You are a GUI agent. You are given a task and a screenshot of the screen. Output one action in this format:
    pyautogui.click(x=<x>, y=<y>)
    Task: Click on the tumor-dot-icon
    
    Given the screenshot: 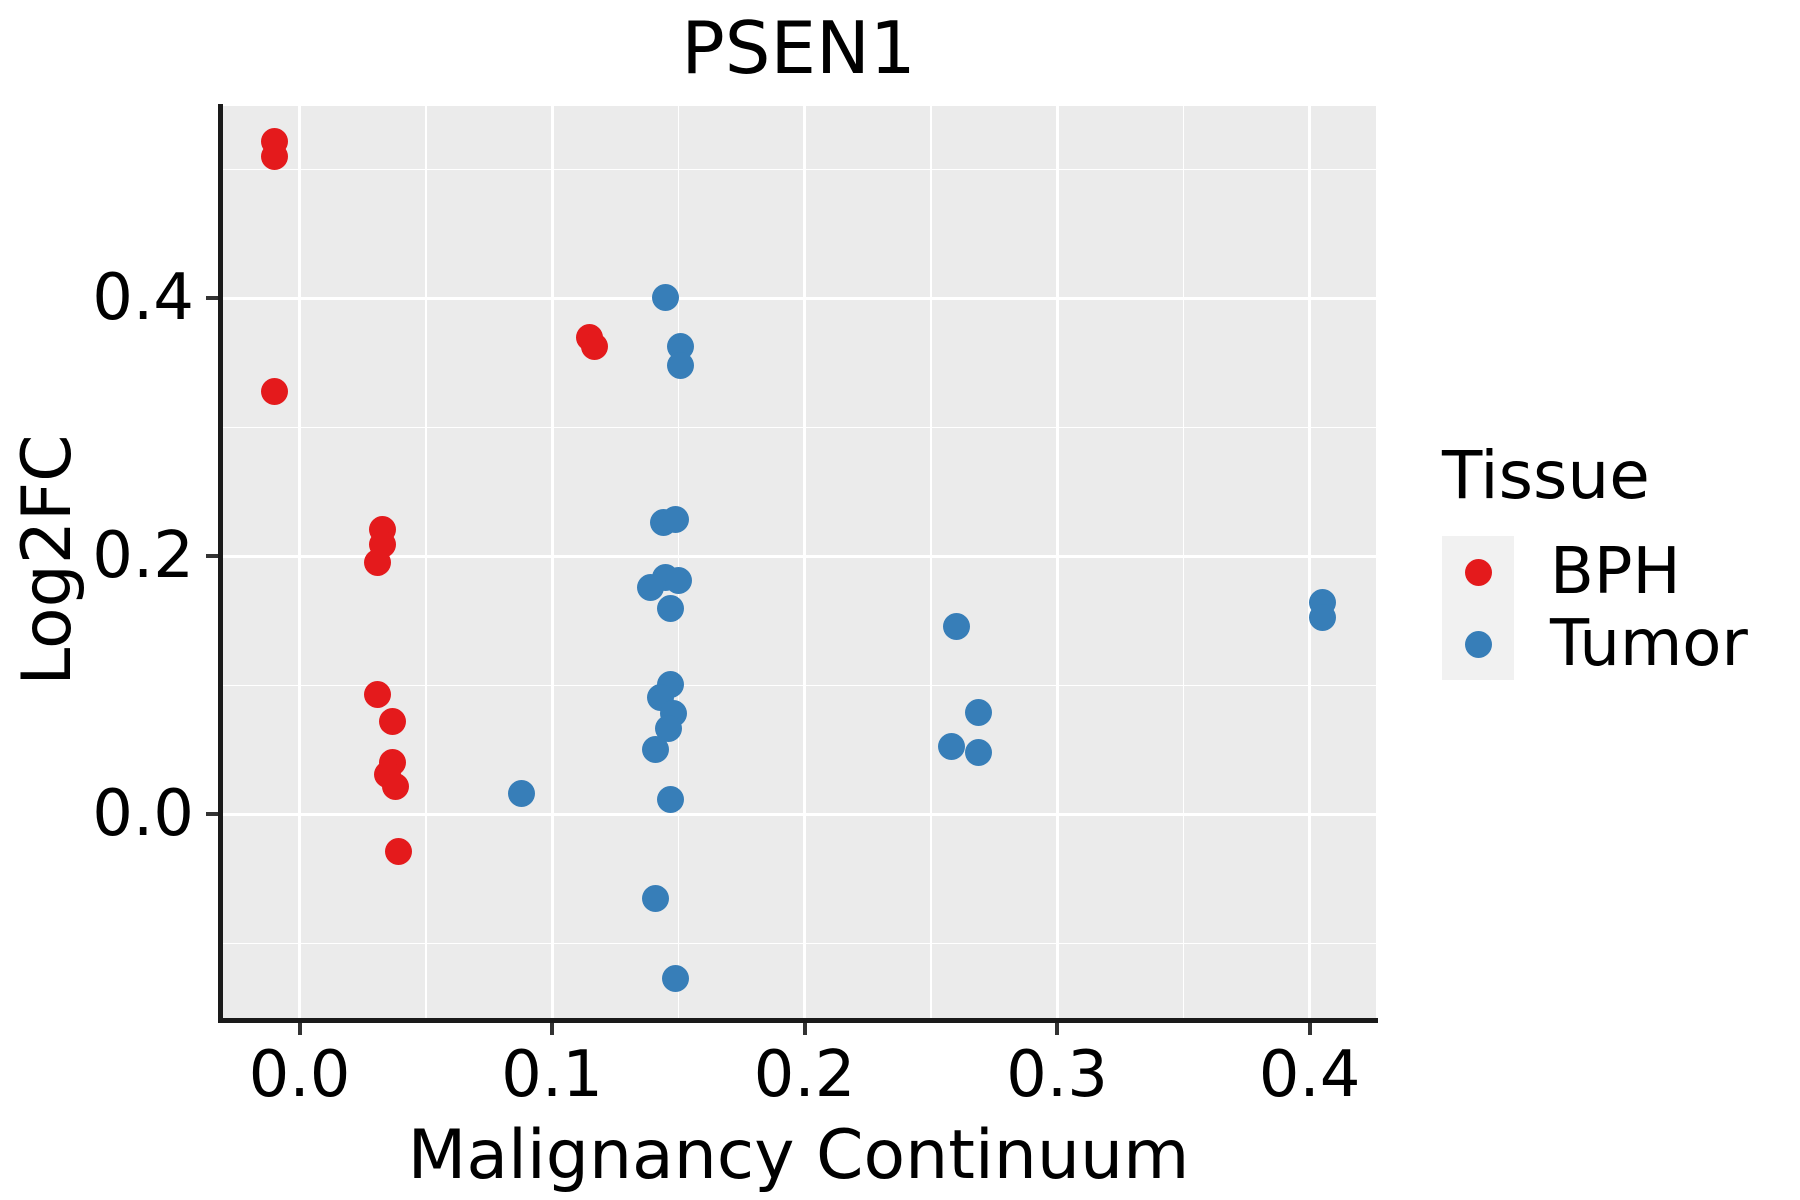 What is the action you would take?
    pyautogui.click(x=1478, y=644)
    